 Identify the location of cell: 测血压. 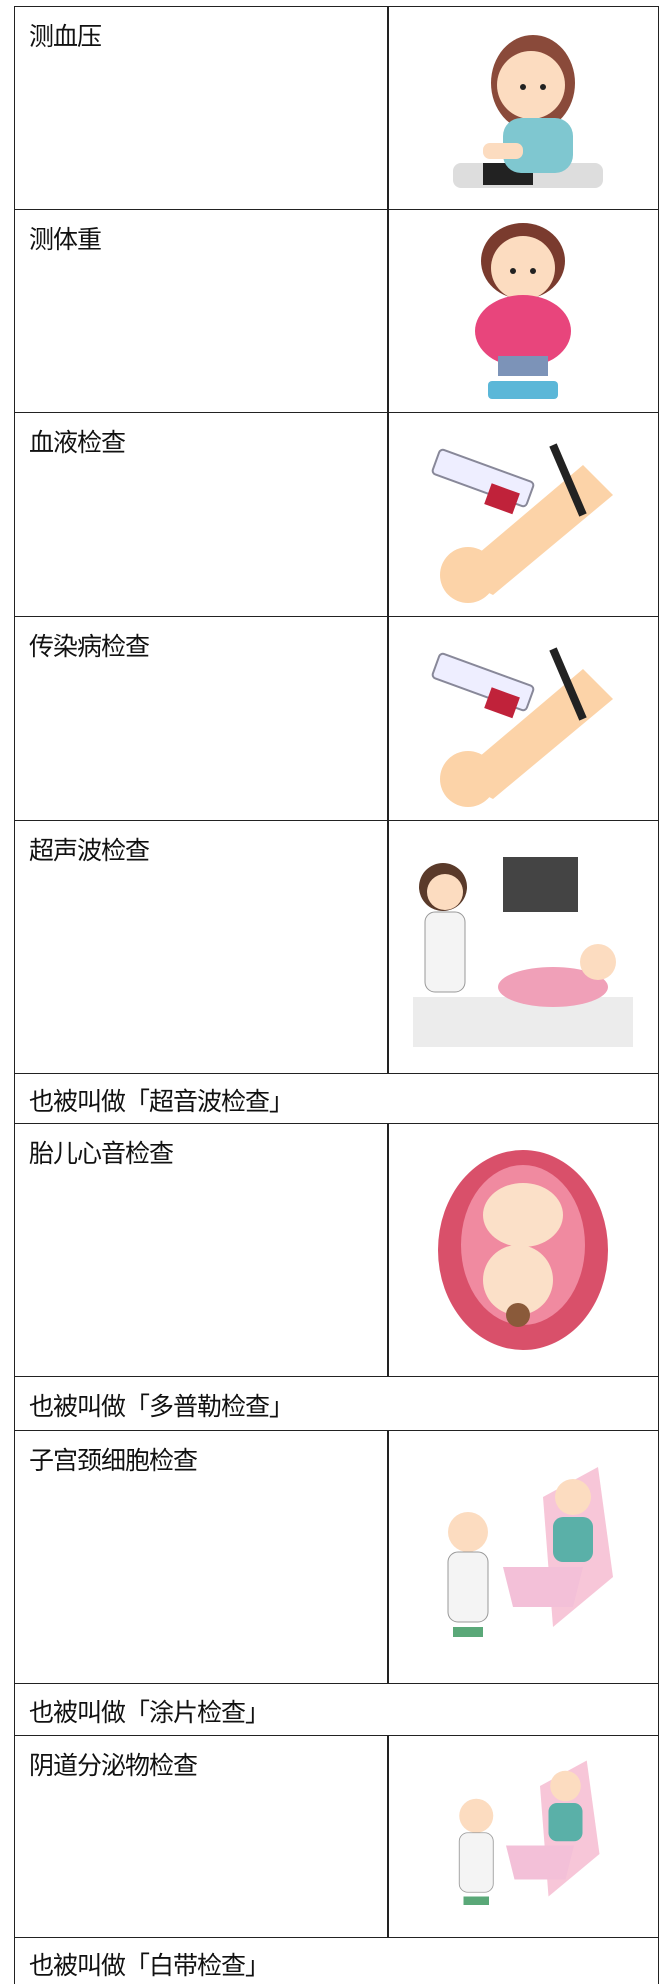
(201, 108).